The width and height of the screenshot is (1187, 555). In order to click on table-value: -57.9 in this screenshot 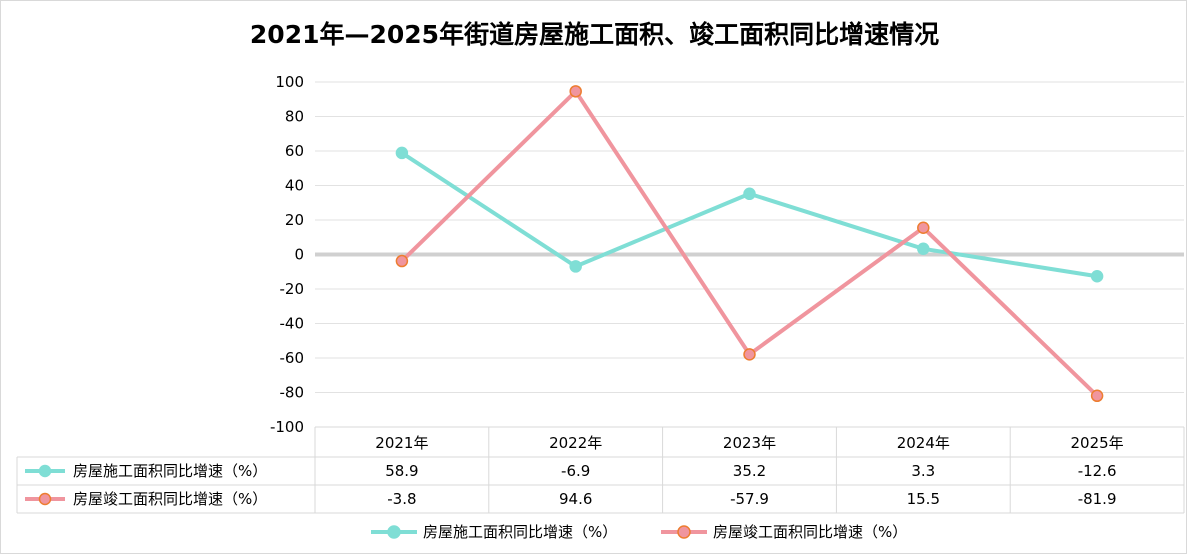, I will do `click(749, 499)`.